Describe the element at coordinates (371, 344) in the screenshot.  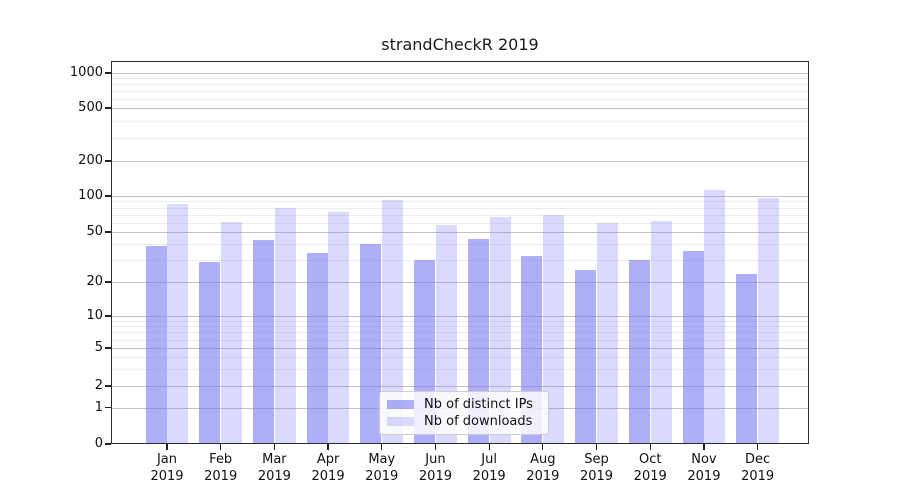
I see `bar-ips-may` at that location.